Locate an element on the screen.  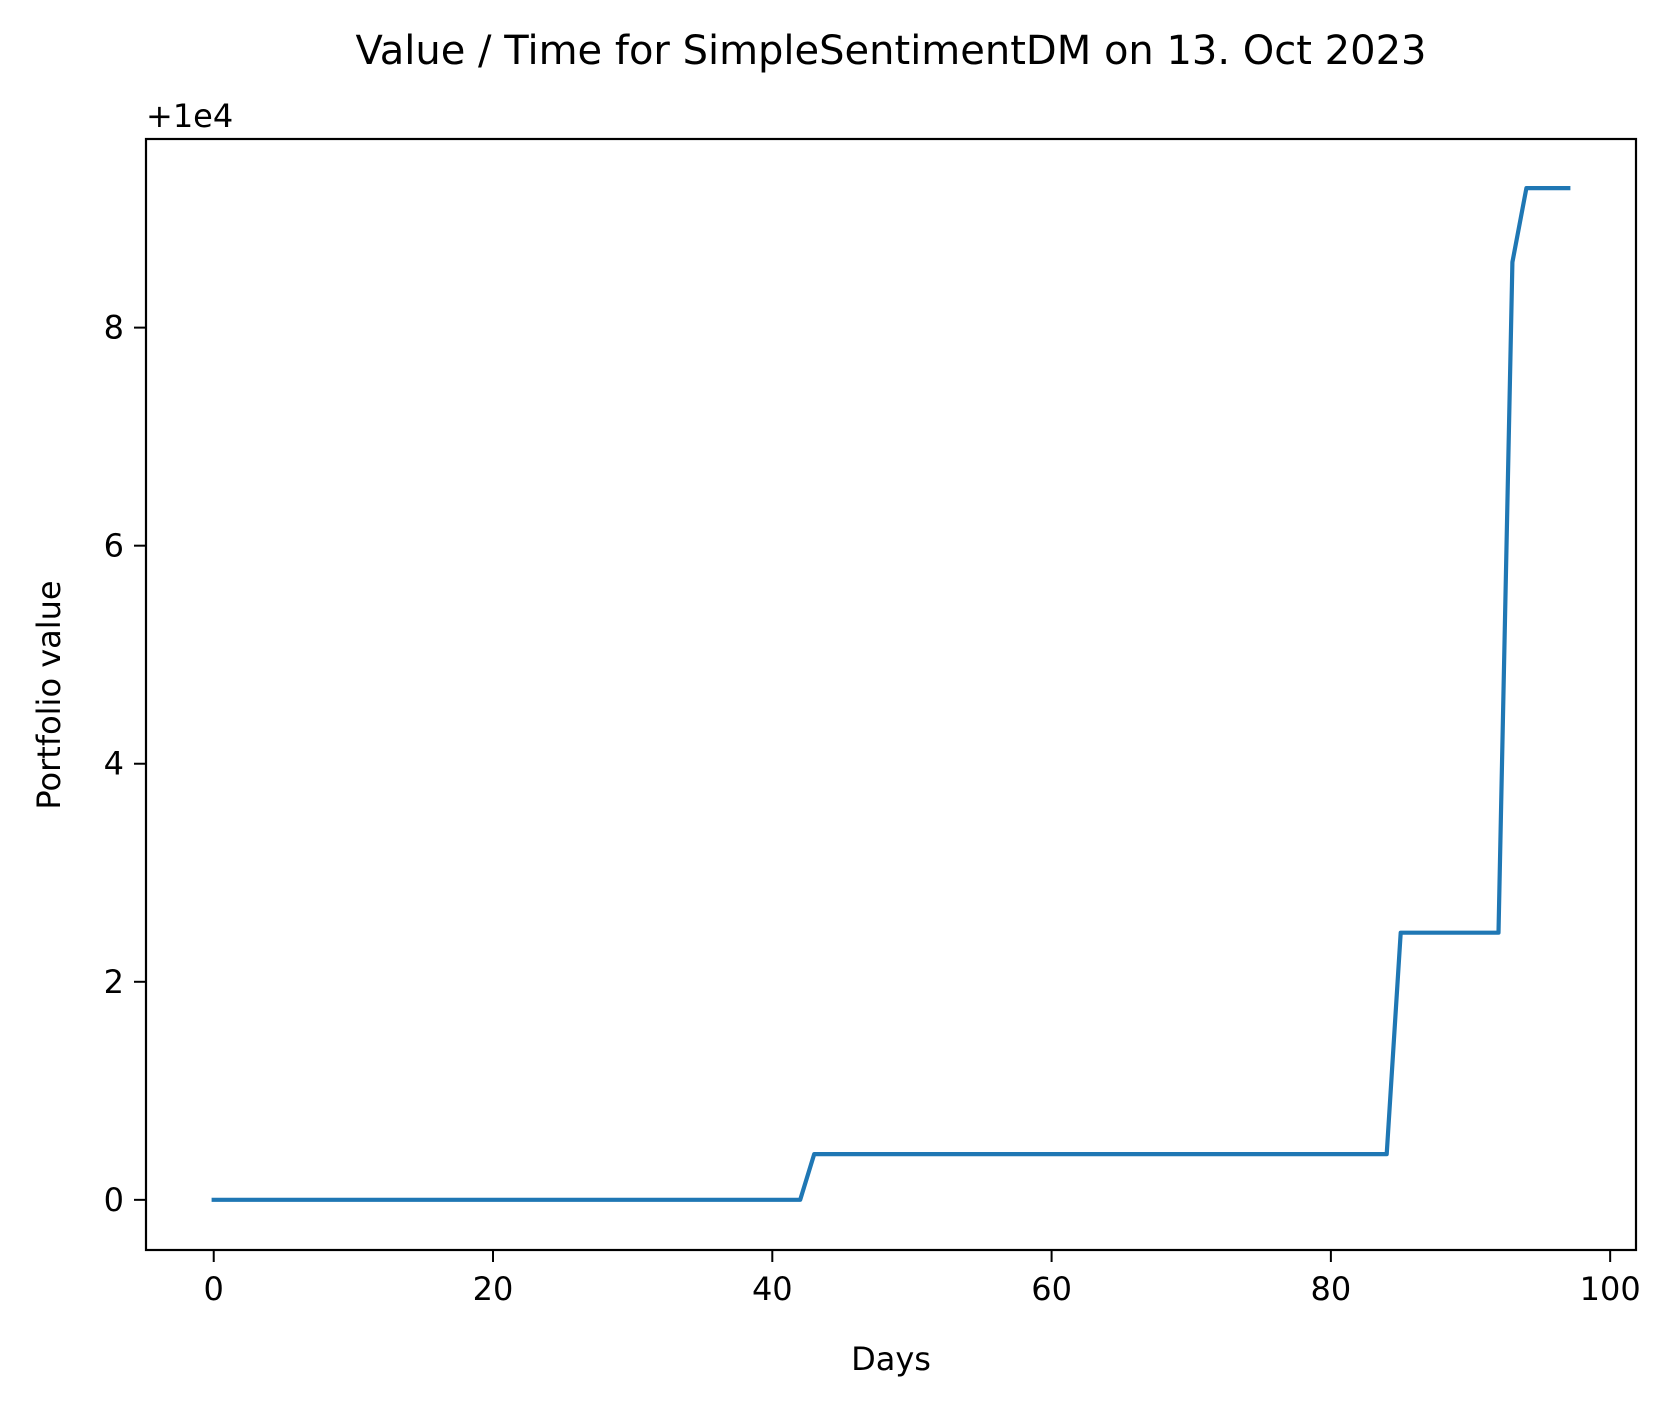
x-tick-label: 40 is located at coordinates (772, 1289).